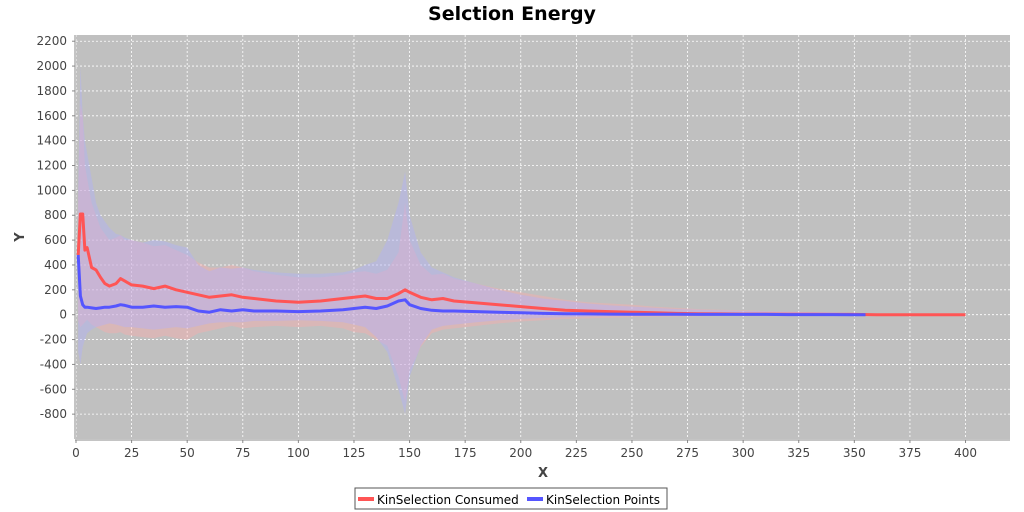  Describe the element at coordinates (743, 453) in the screenshot. I see `x-tick-label: 300` at that location.